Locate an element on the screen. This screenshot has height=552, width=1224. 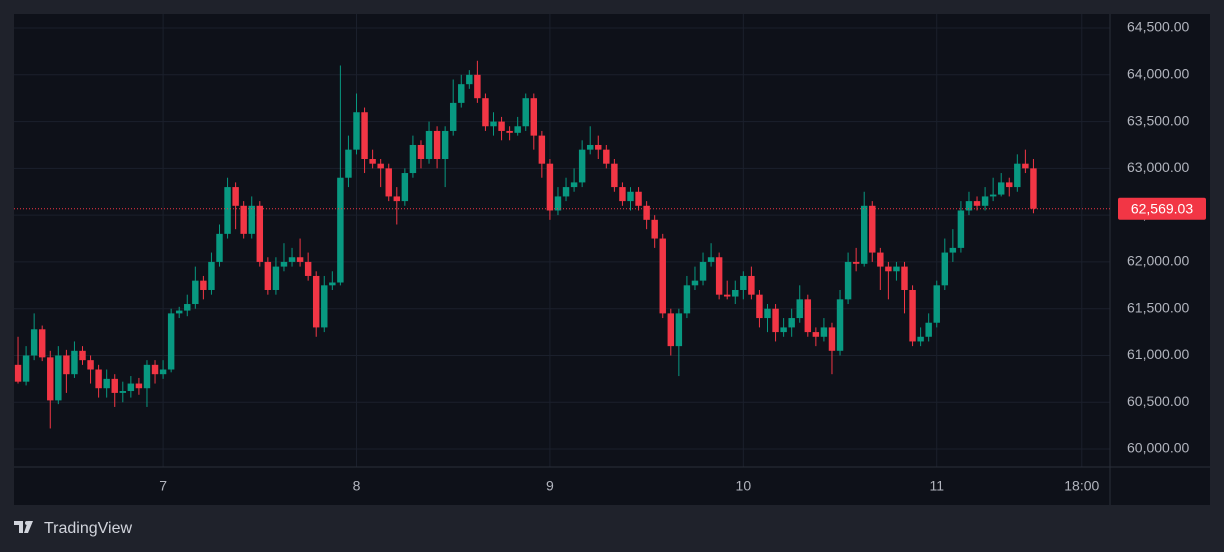
x-tick-label: 18:00 is located at coordinates (1081, 486).